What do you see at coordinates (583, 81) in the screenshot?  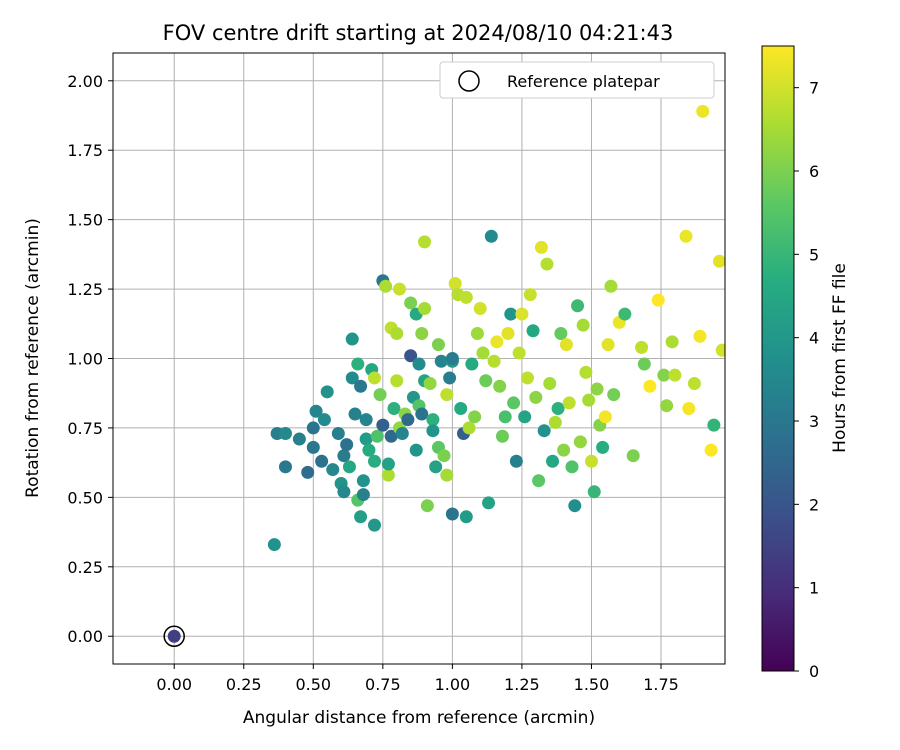 I see `legend-label-reference-platepar: Reference platepar` at bounding box center [583, 81].